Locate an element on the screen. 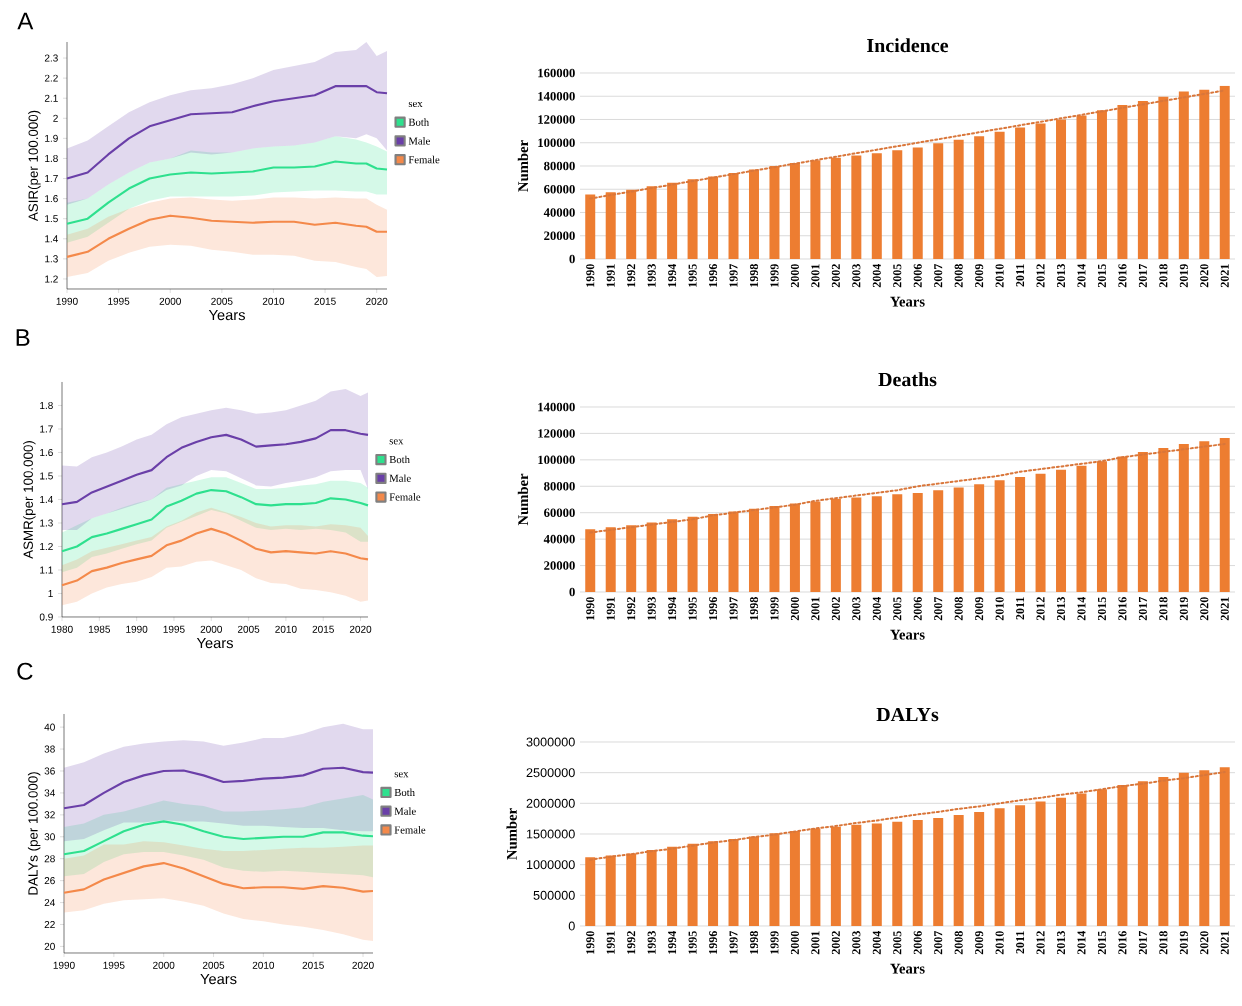  x-tick-label: 2020 is located at coordinates (1204, 276).